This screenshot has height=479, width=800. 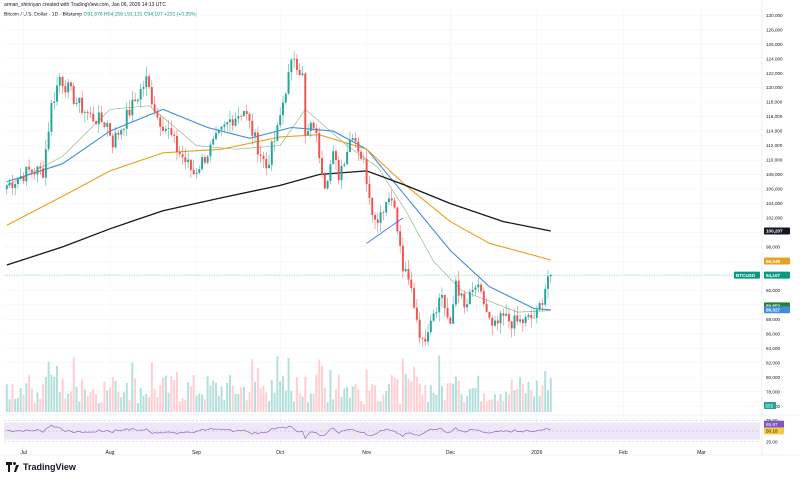 I want to click on price-tag-label: 96,048, so click(x=773, y=261).